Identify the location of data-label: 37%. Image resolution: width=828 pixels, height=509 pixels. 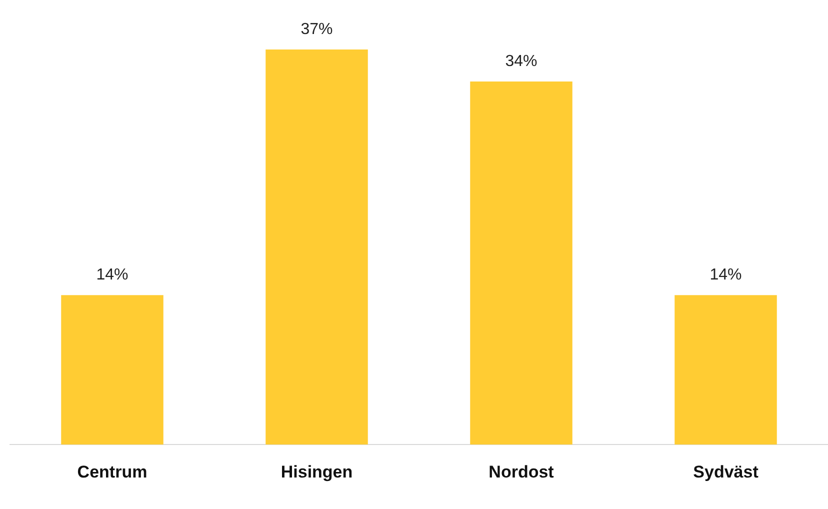
(316, 29).